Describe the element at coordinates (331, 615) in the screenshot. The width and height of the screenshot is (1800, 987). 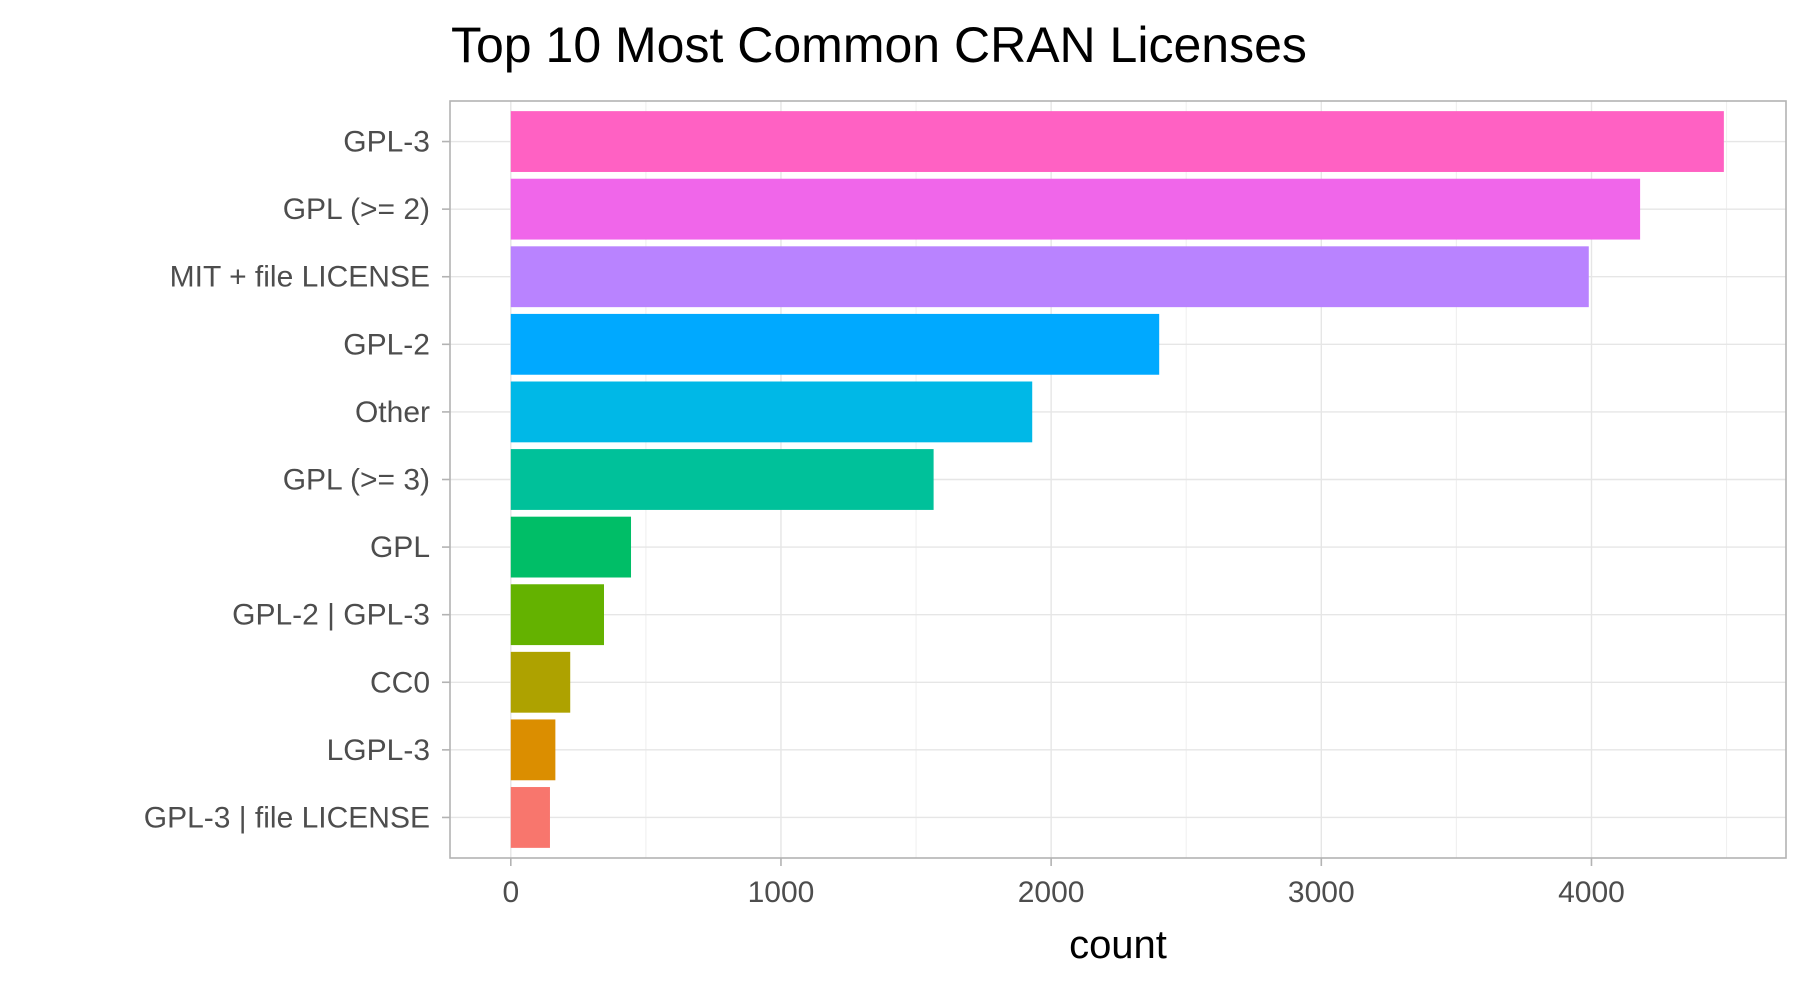
I see `y-tick-label: GPL-2 | GPL-3` at that location.